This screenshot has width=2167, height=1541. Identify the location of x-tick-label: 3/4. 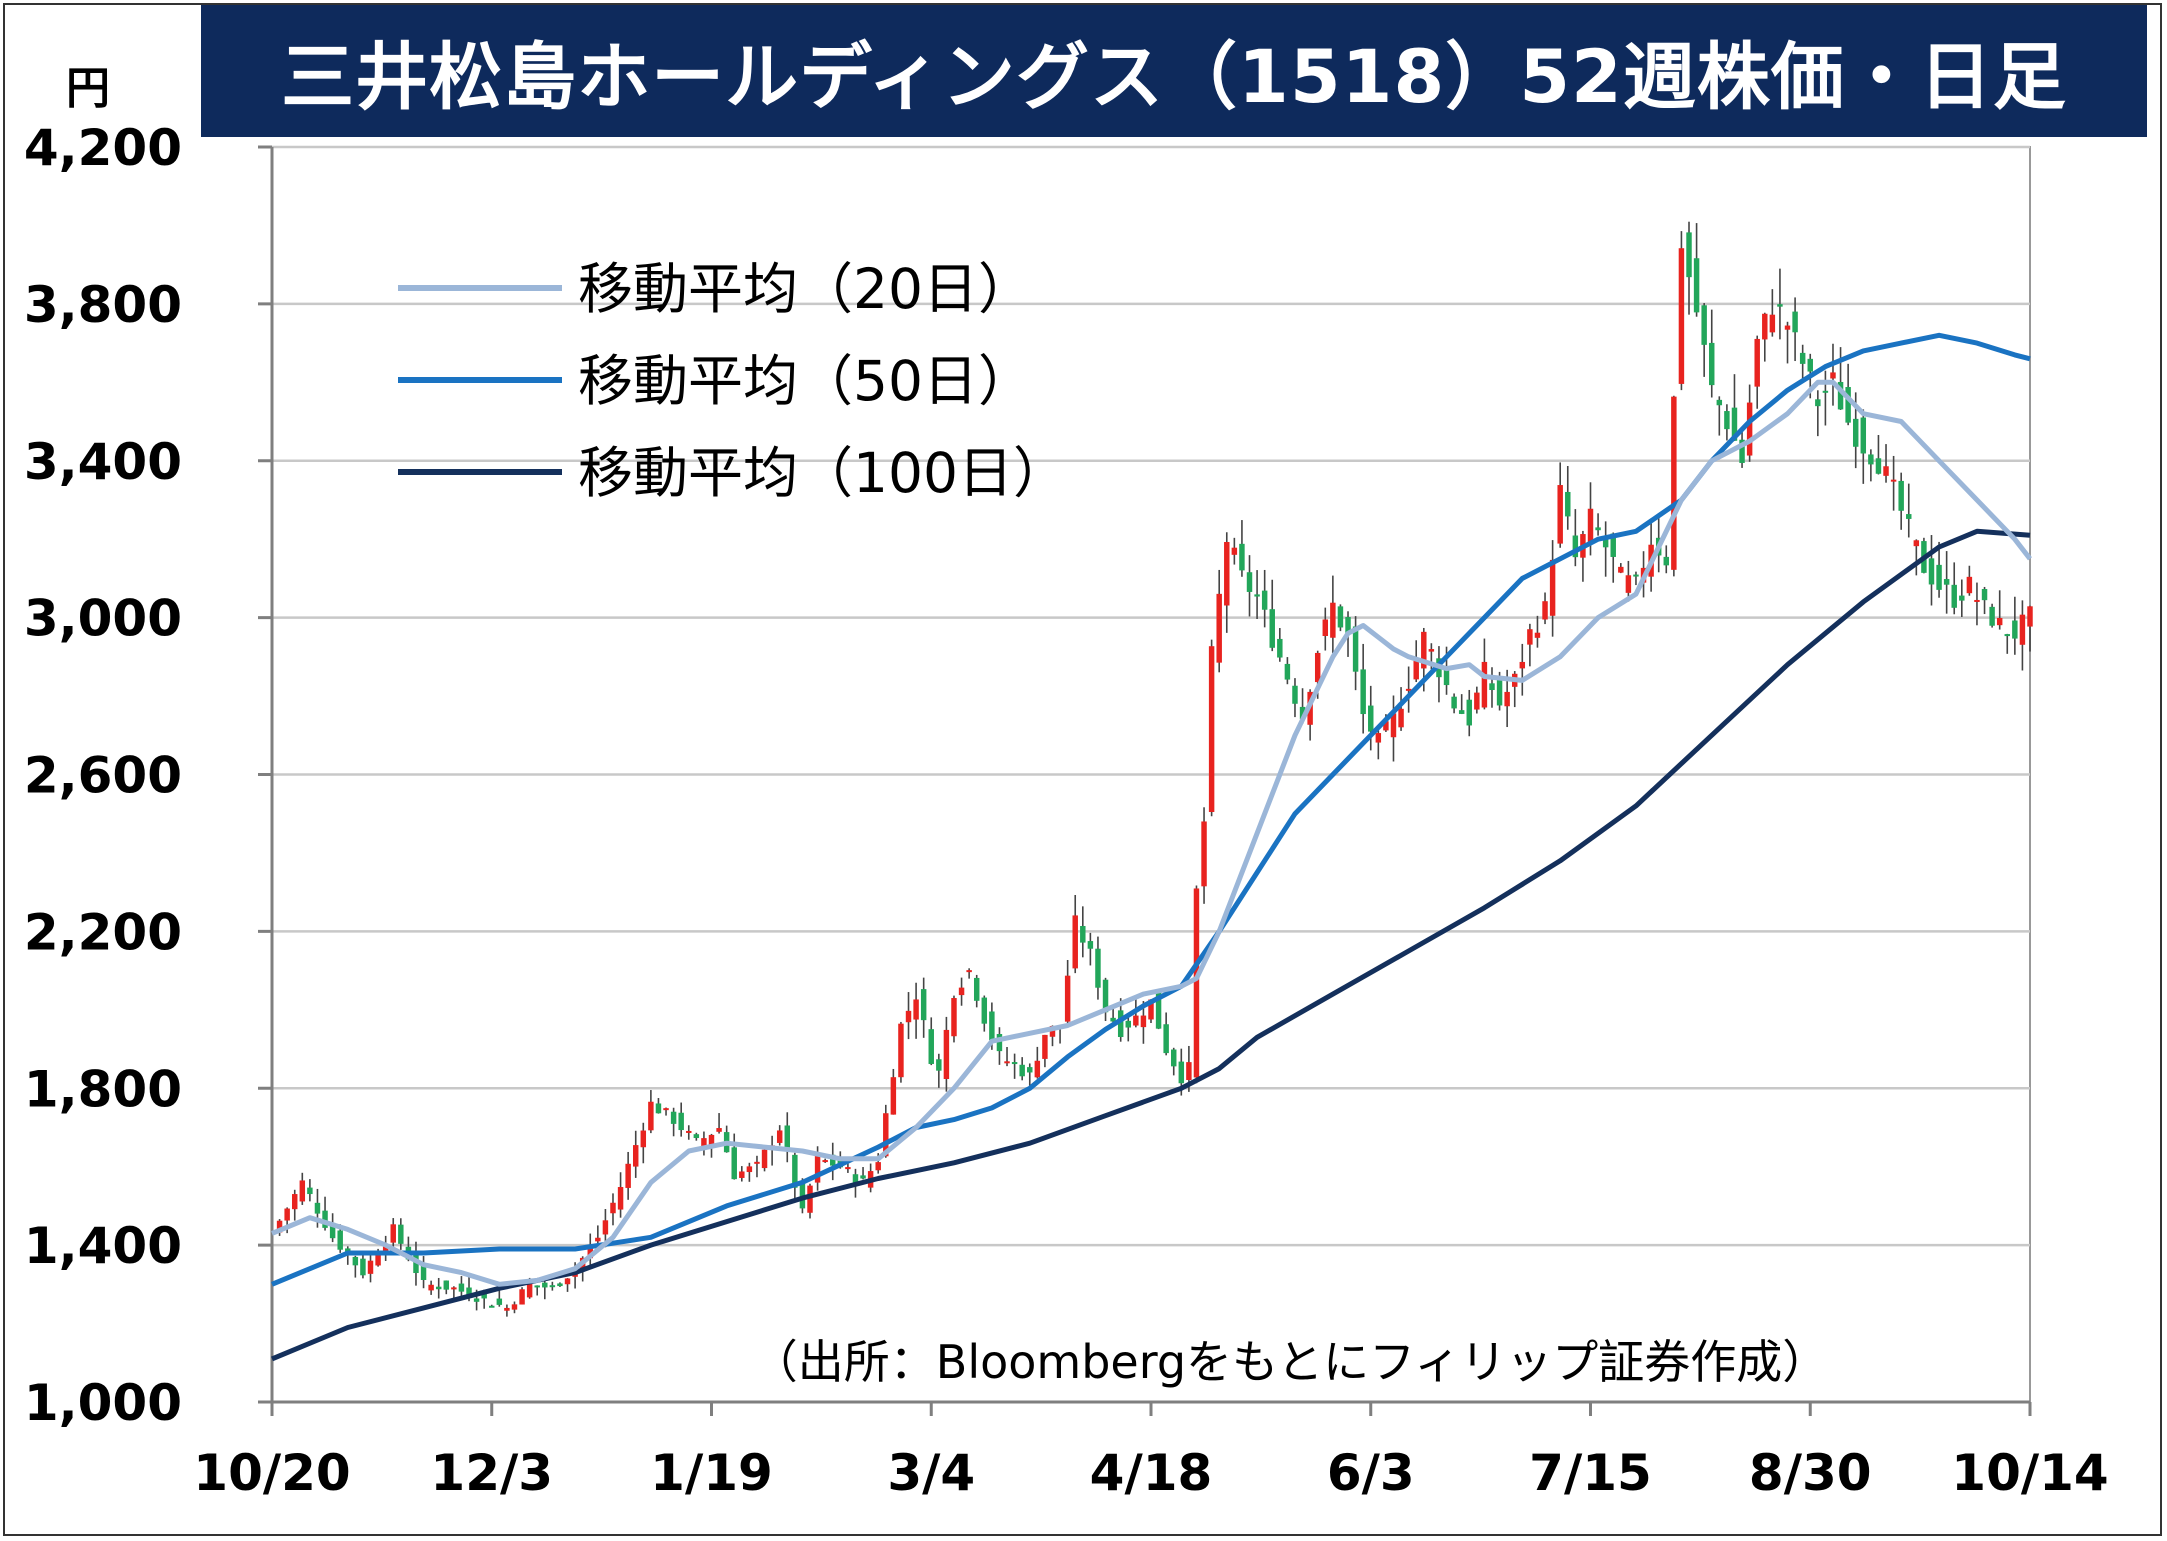
(931, 1473).